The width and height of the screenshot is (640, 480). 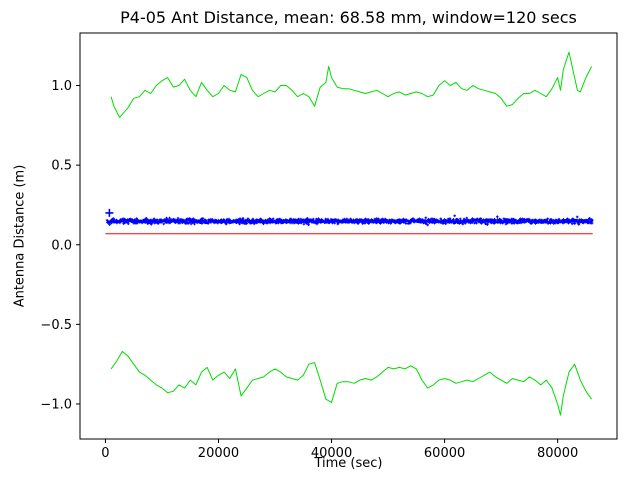 What do you see at coordinates (218, 453) in the screenshot?
I see `x-tick-label: 20000` at bounding box center [218, 453].